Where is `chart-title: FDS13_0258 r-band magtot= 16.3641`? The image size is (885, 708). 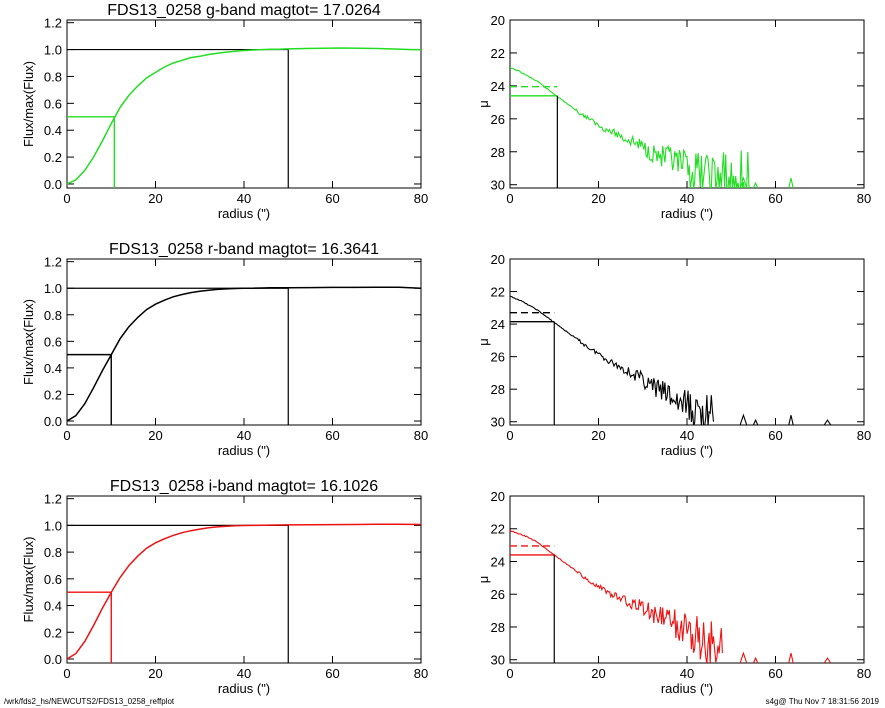 chart-title: FDS13_0258 r-band magtot= 16.3641 is located at coordinates (244, 249).